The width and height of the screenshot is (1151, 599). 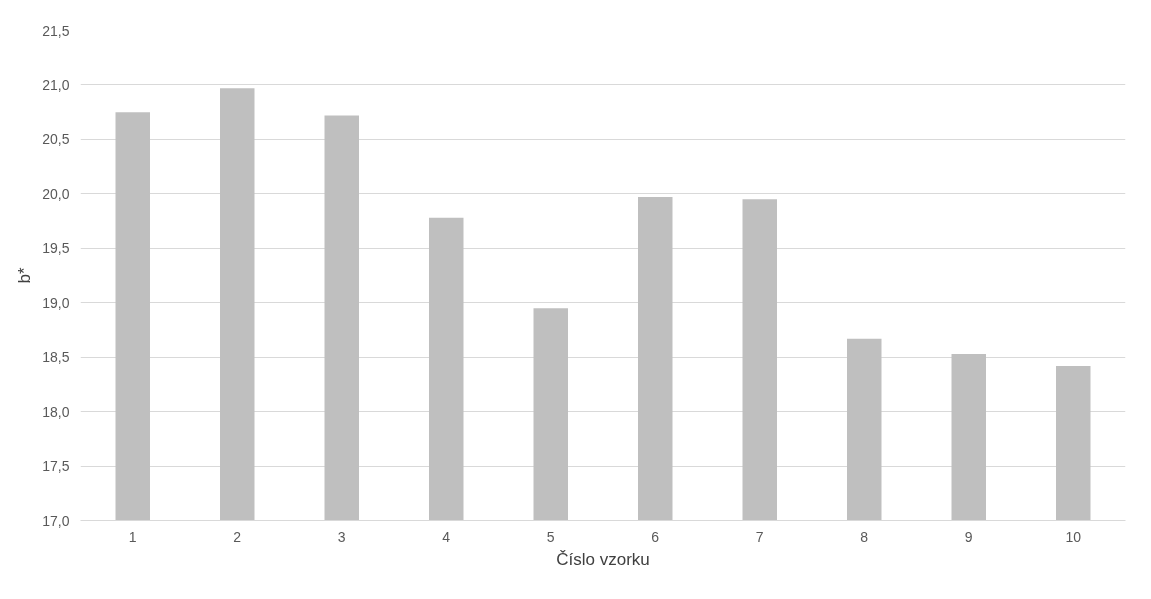 I want to click on x-tick-label: 5, so click(x=550, y=536).